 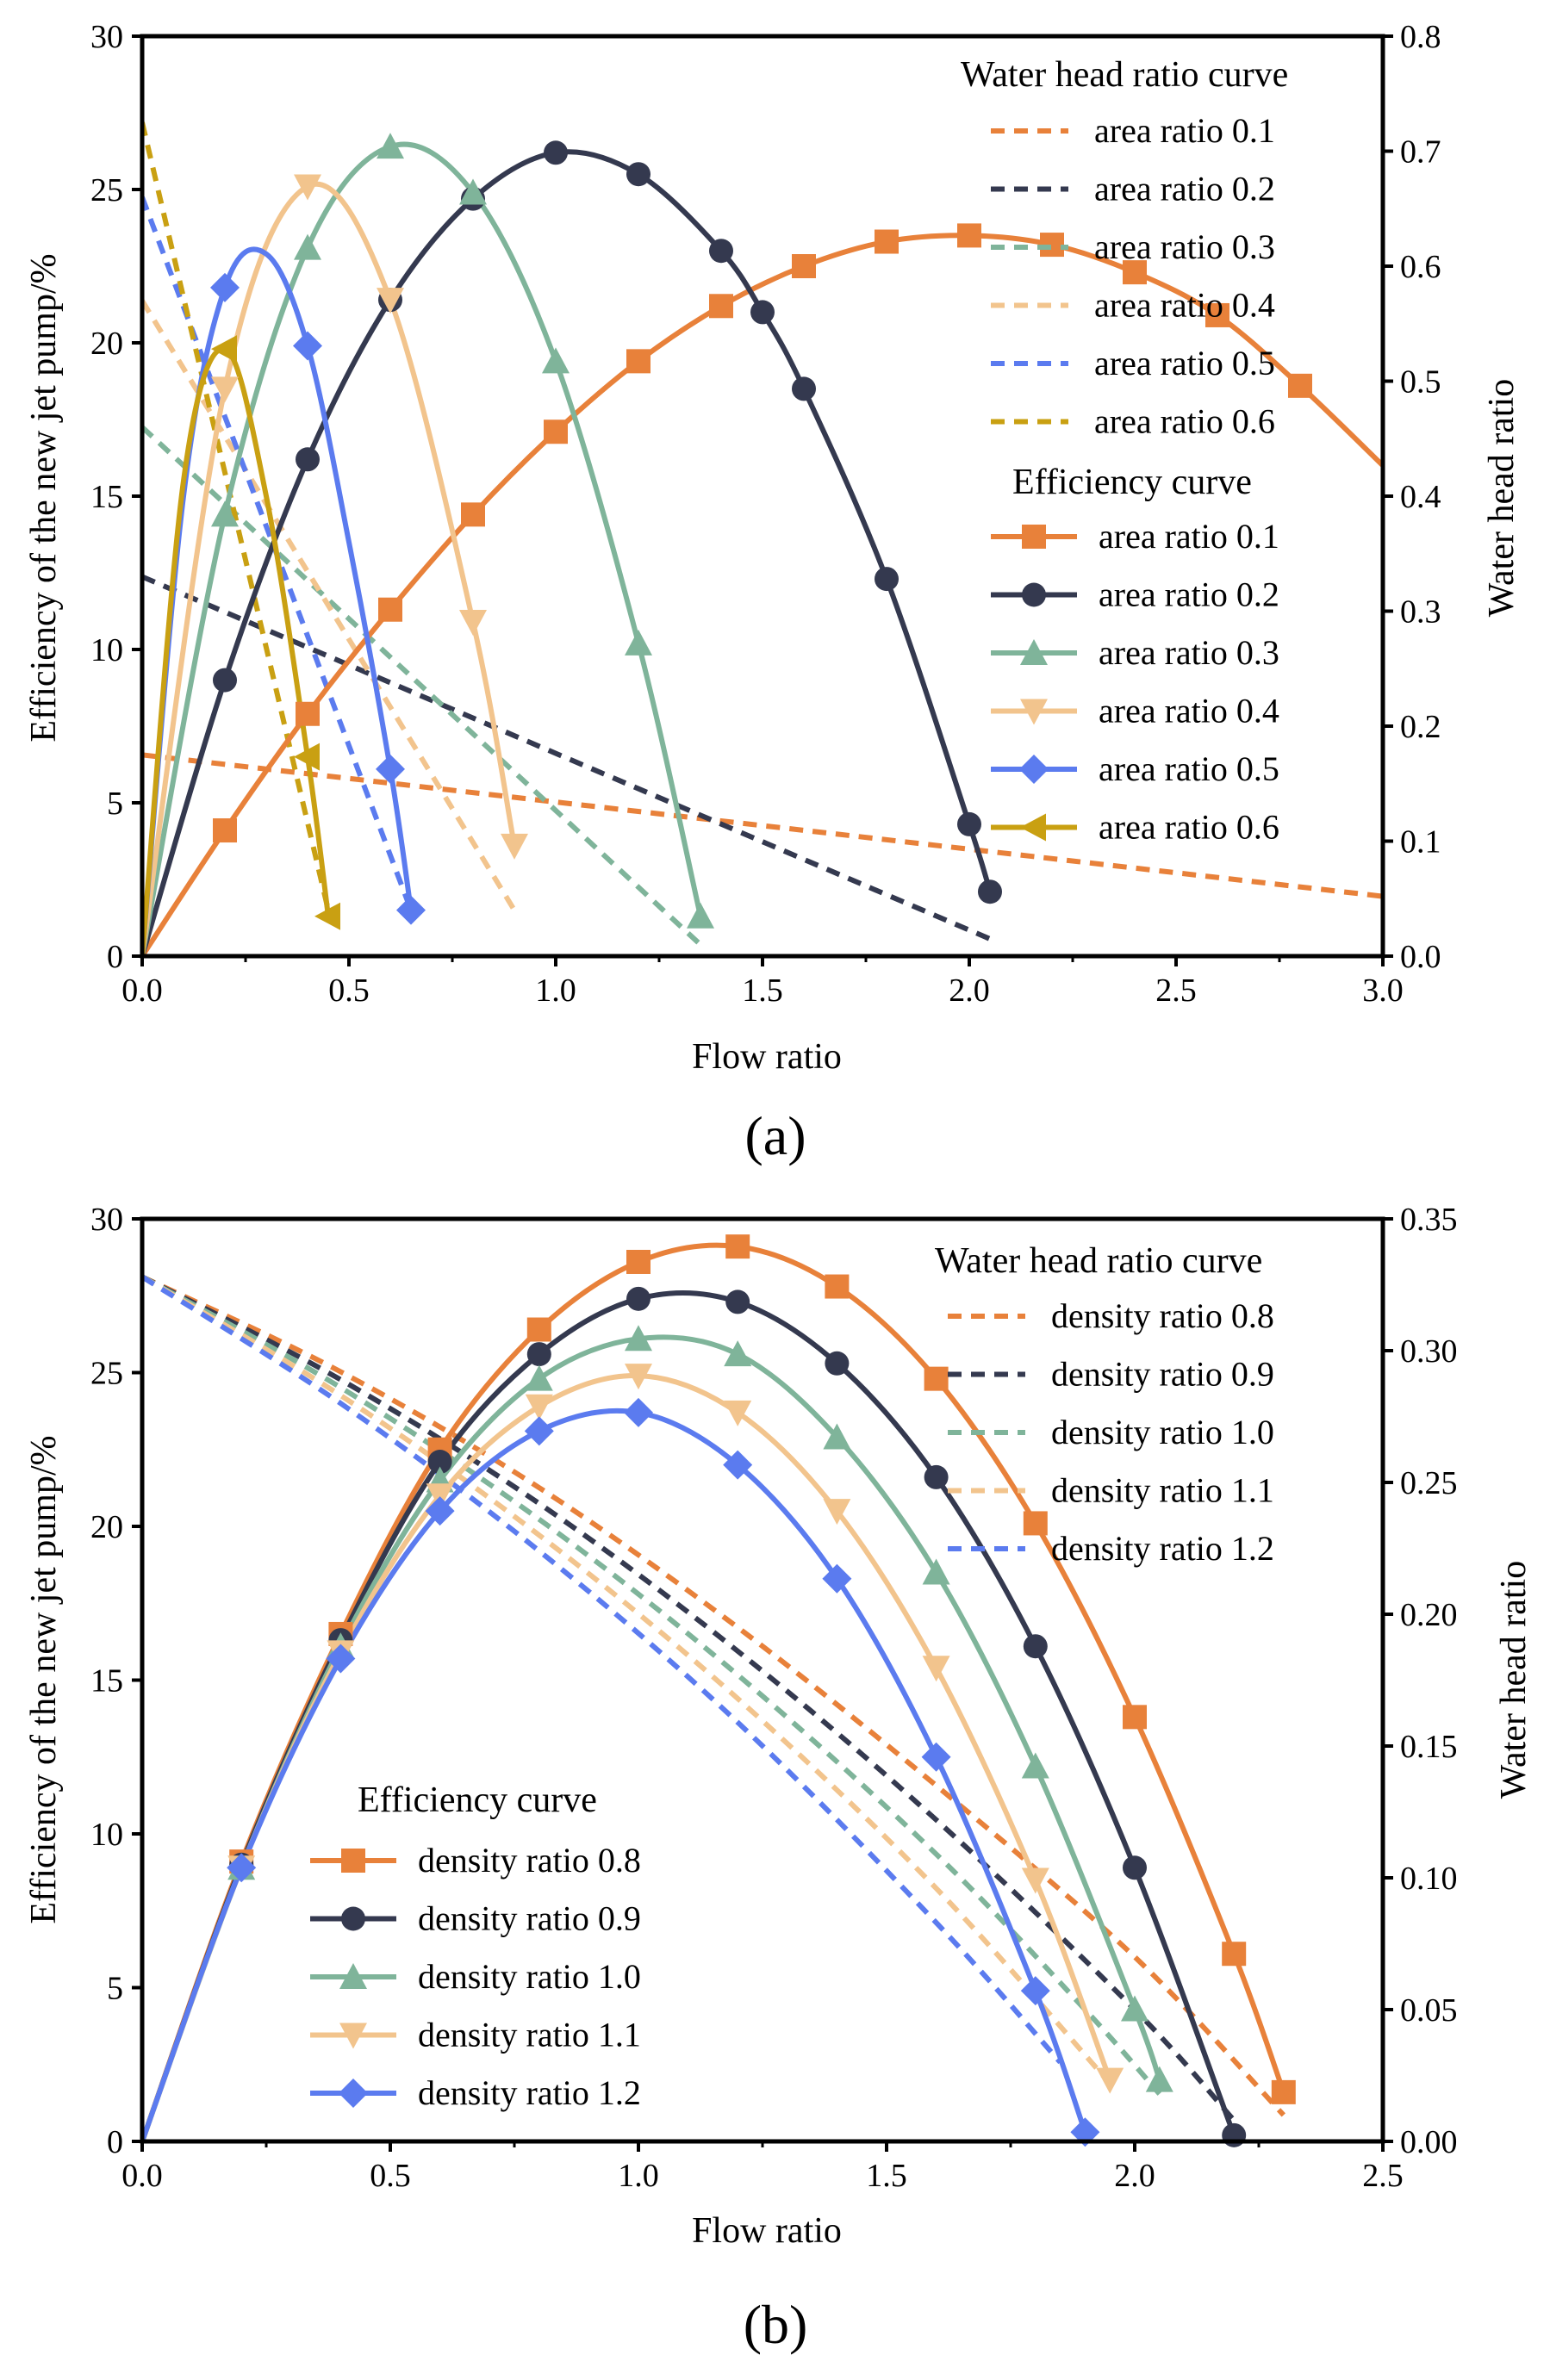 What do you see at coordinates (1189, 595) in the screenshot?
I see `panel-a-legend-eff-label-1: area ratio 0.2` at bounding box center [1189, 595].